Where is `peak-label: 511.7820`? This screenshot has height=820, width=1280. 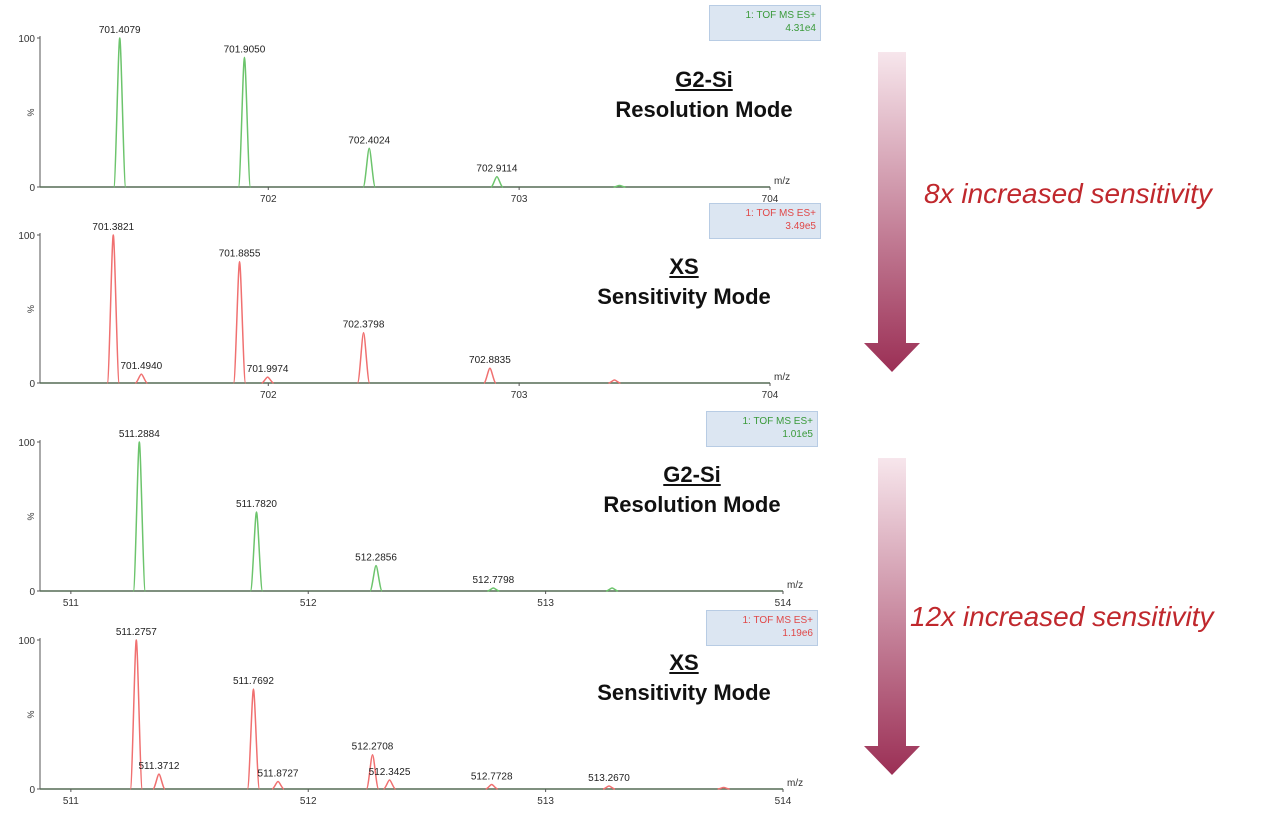 peak-label: 511.7820 is located at coordinates (256, 504).